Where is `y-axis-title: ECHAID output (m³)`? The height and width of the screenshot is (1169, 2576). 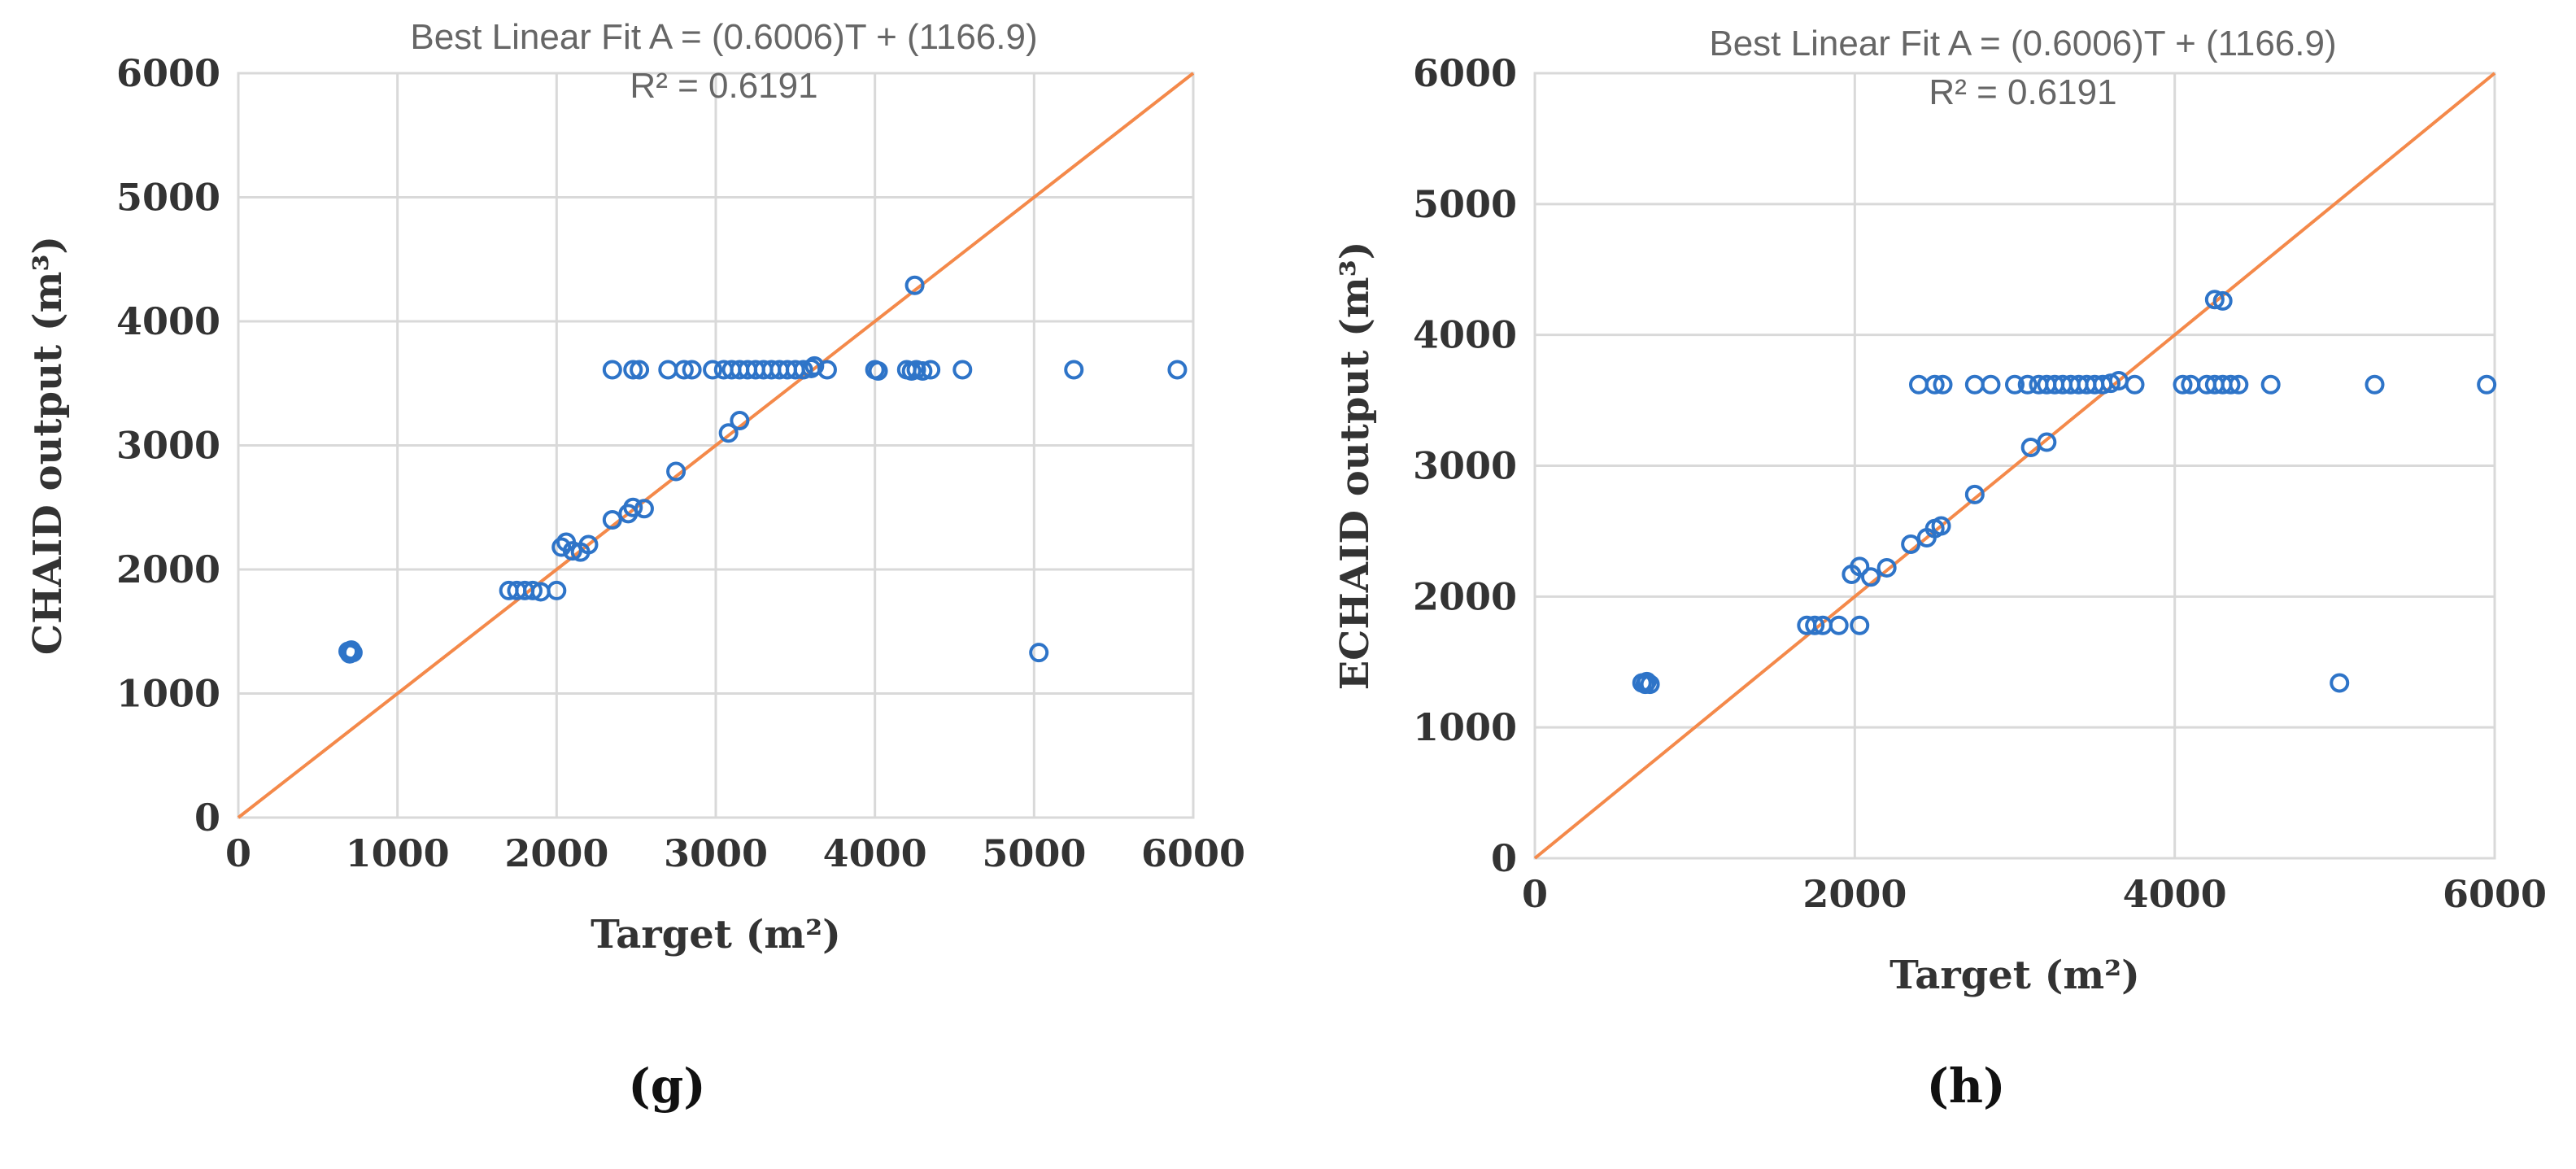 y-axis-title: ECHAID output (m³) is located at coordinates (1355, 466).